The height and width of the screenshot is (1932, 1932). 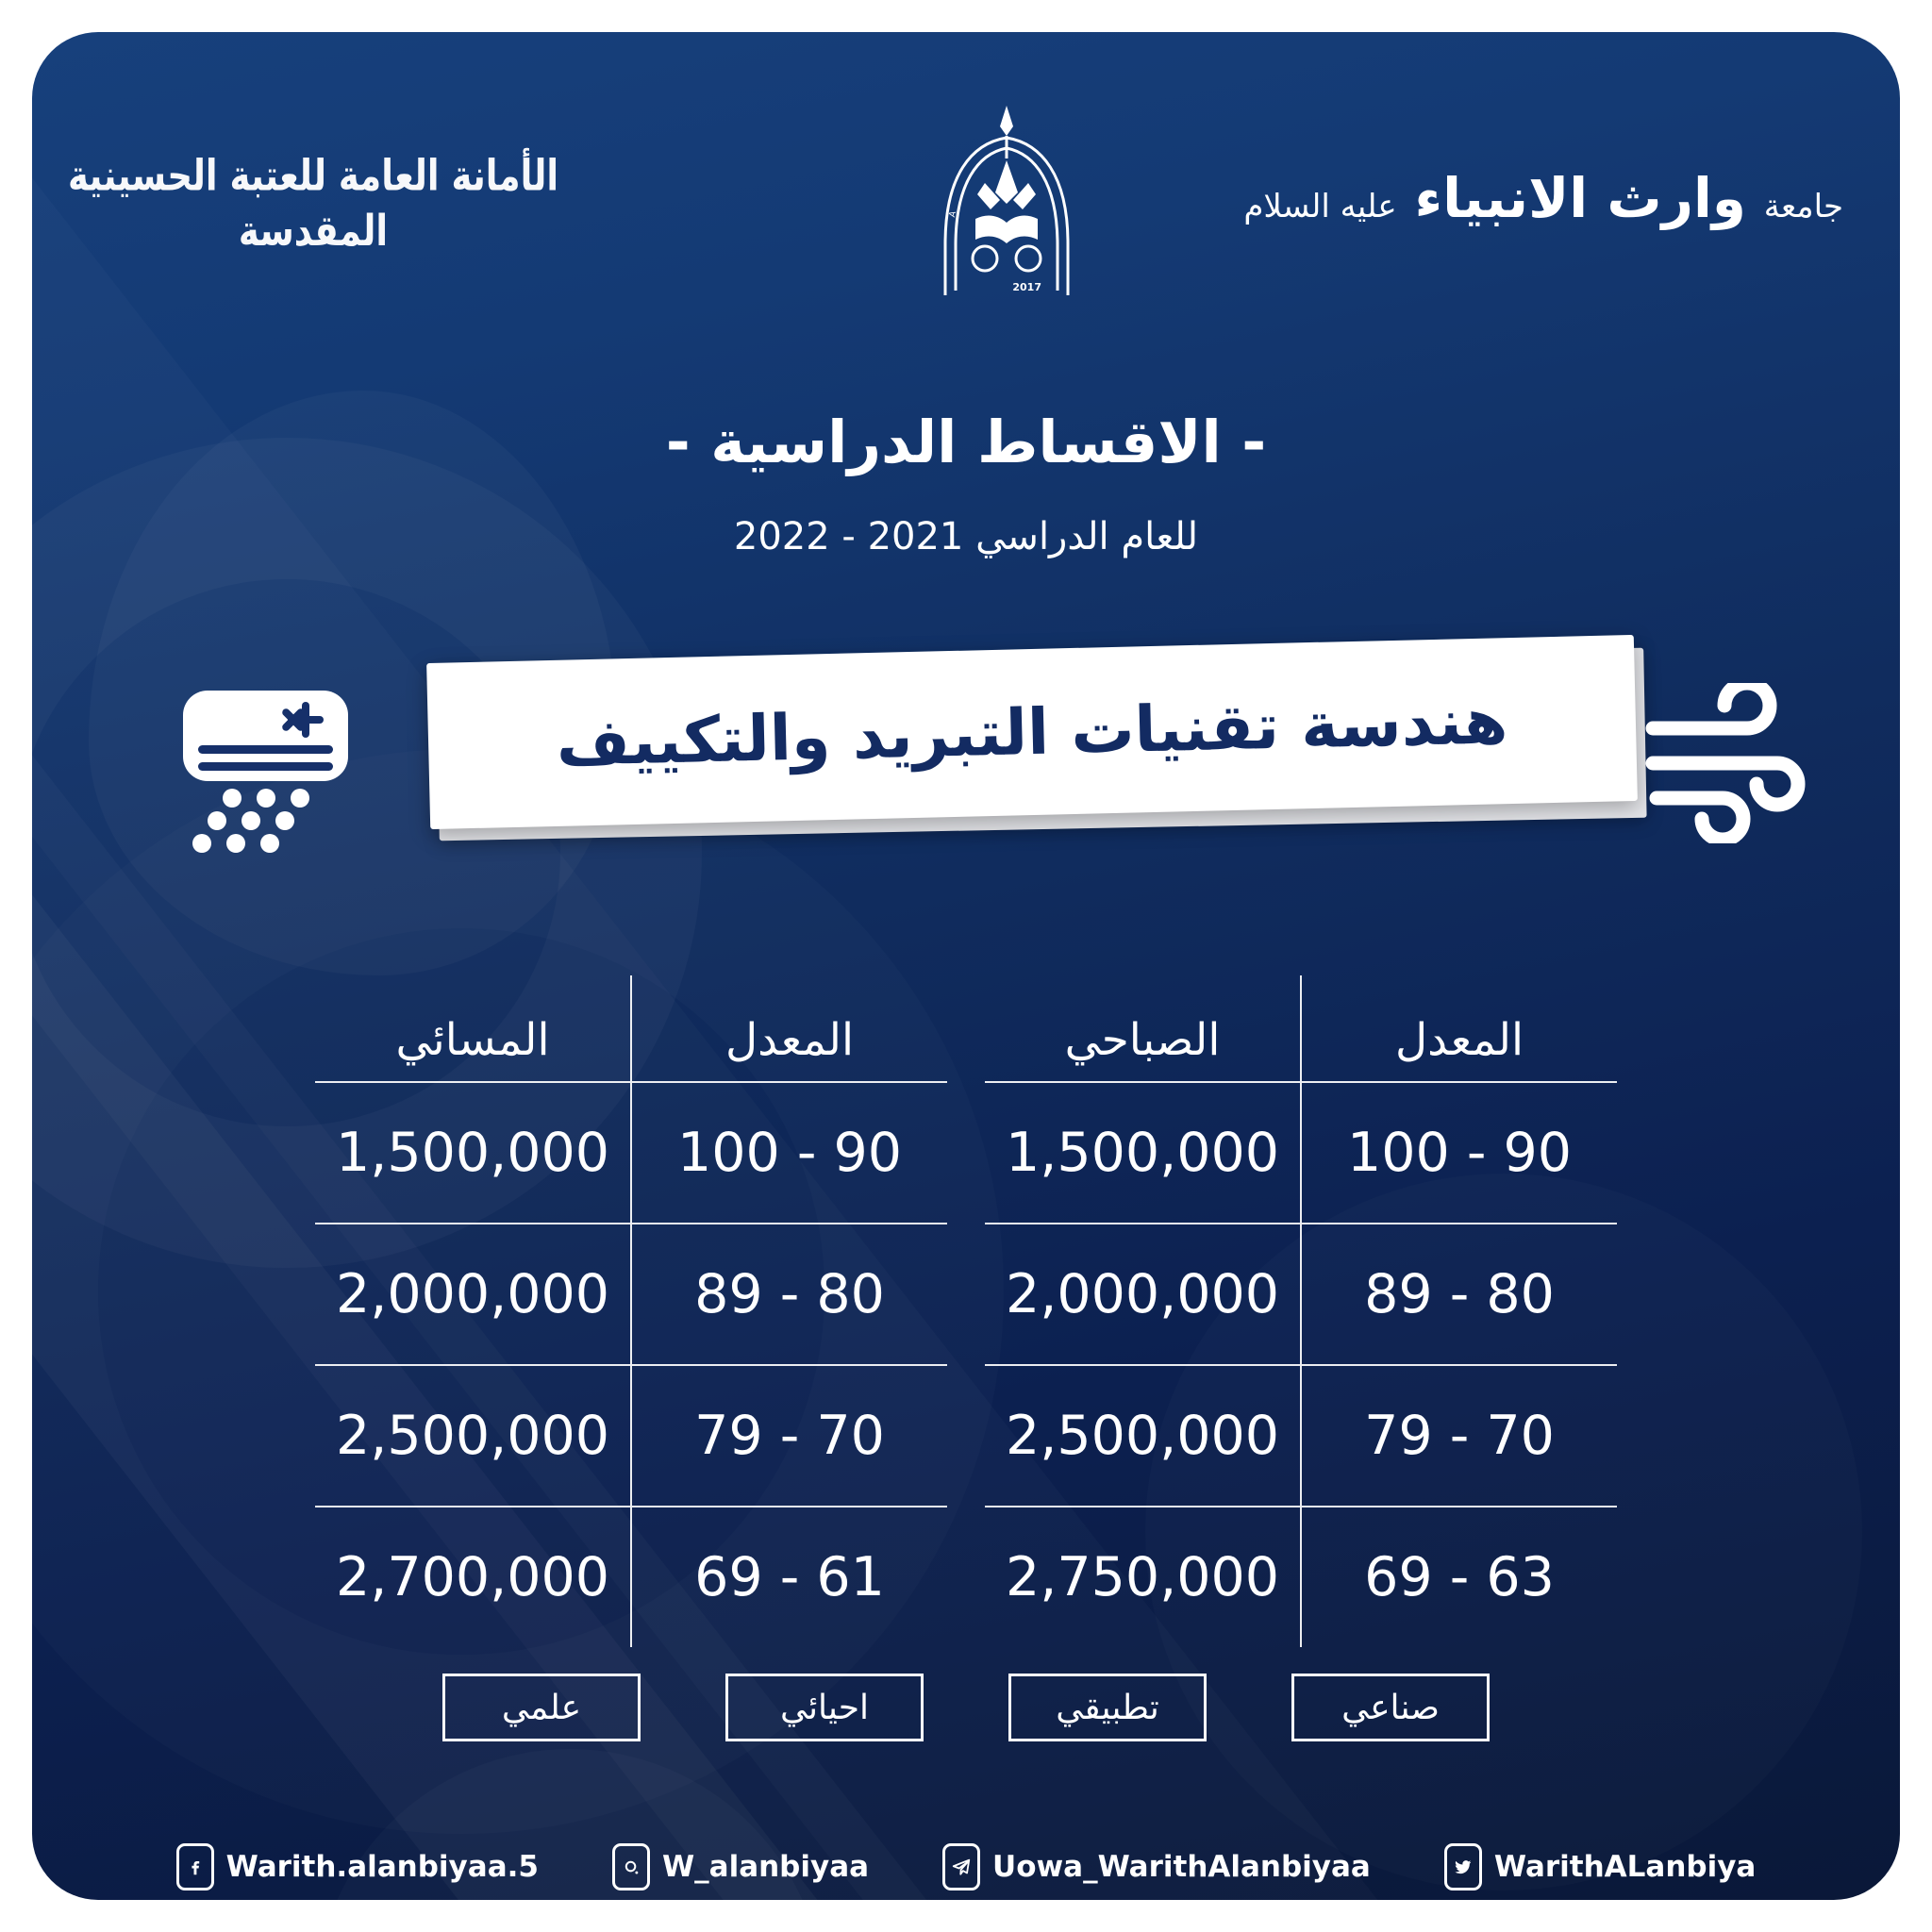 What do you see at coordinates (1625, 1867) in the screenshot?
I see `twitter-handle: WarithALanbiya` at bounding box center [1625, 1867].